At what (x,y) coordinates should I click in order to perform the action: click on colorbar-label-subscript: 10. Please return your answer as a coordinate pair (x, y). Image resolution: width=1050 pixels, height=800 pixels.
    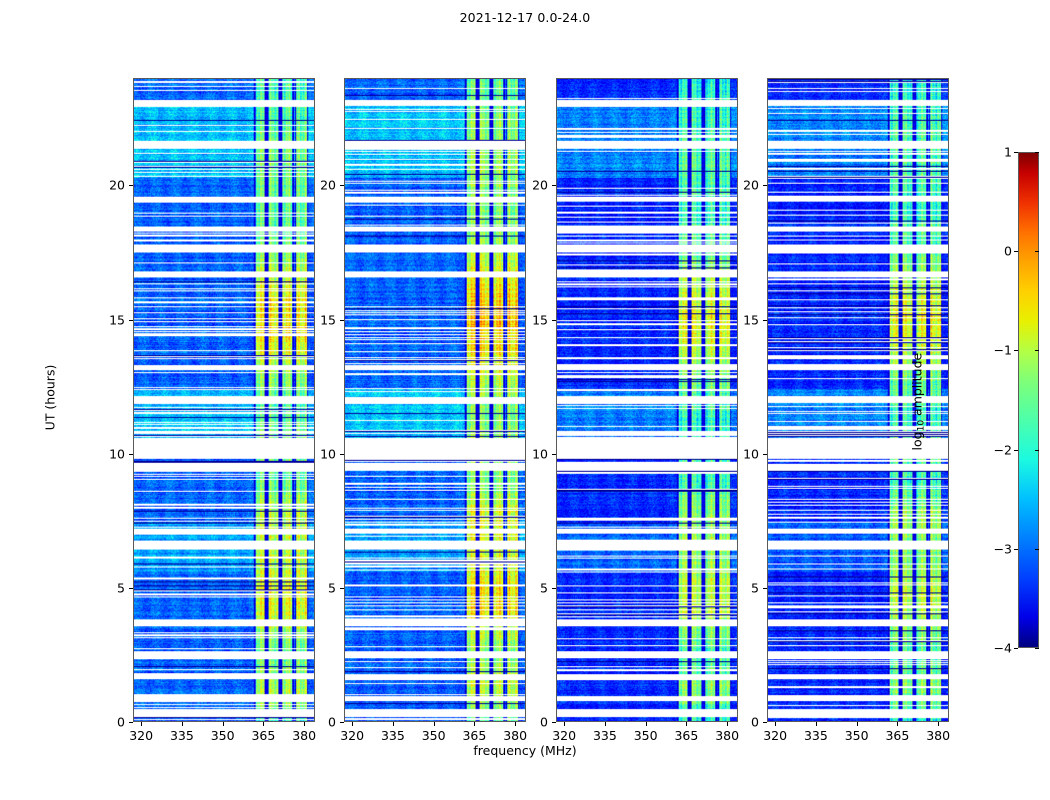
    Looking at the image, I should click on (921, 425).